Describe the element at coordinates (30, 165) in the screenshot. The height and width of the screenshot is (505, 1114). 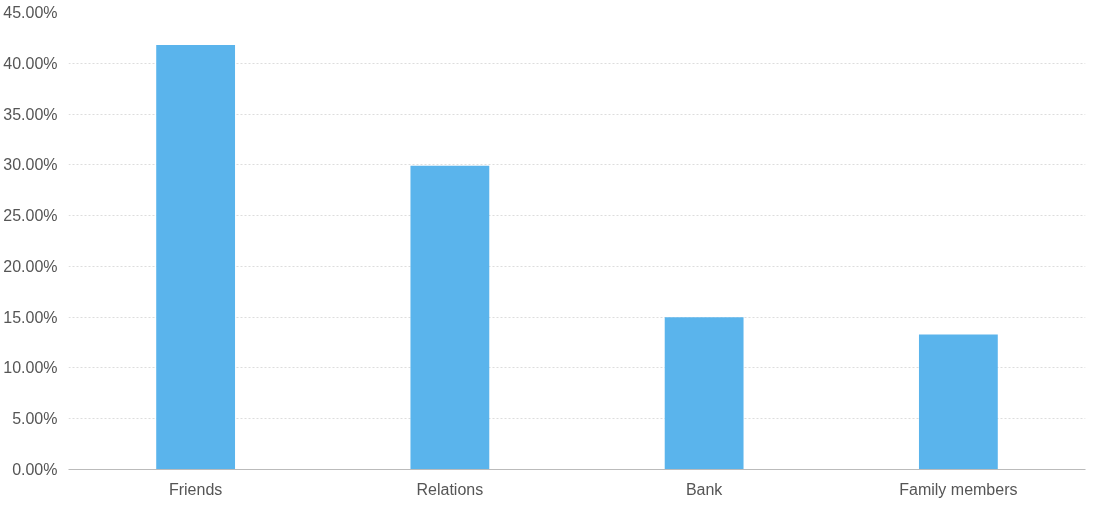
I see `y-tick-label: 30.00%` at that location.